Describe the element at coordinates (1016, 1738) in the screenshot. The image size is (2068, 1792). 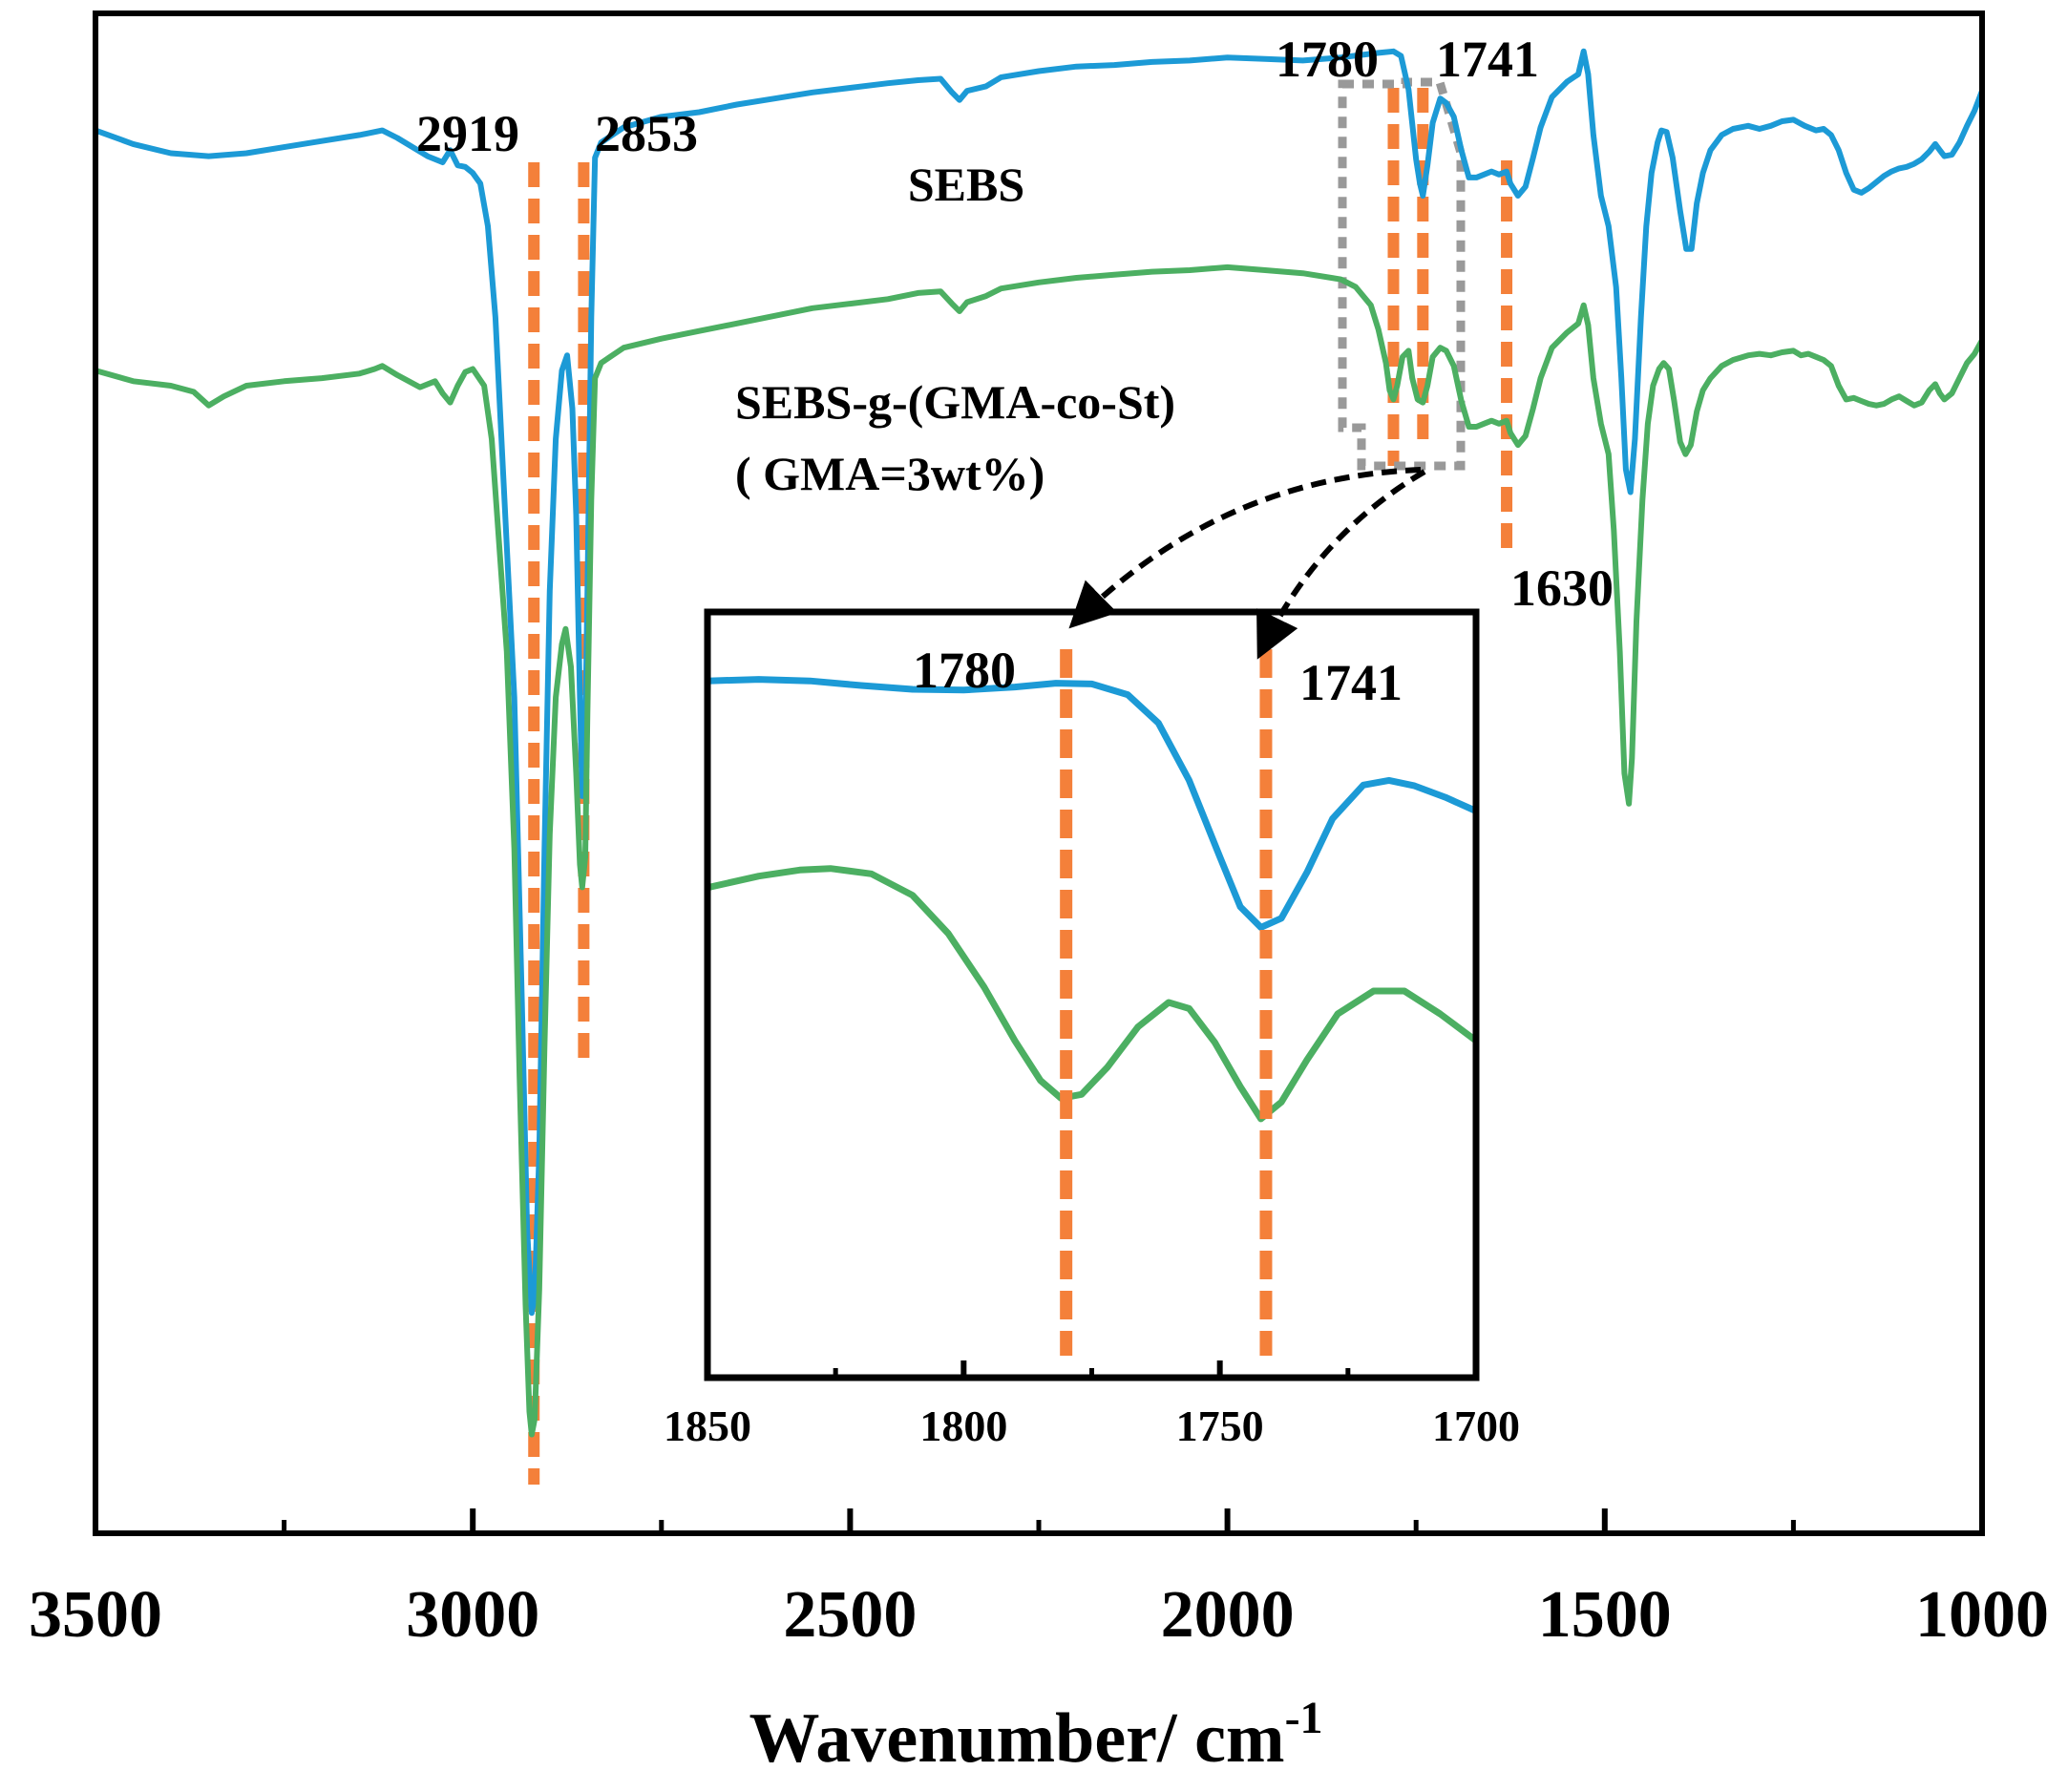
I see `x-axis-title-text: Wavenumber/ cm` at that location.